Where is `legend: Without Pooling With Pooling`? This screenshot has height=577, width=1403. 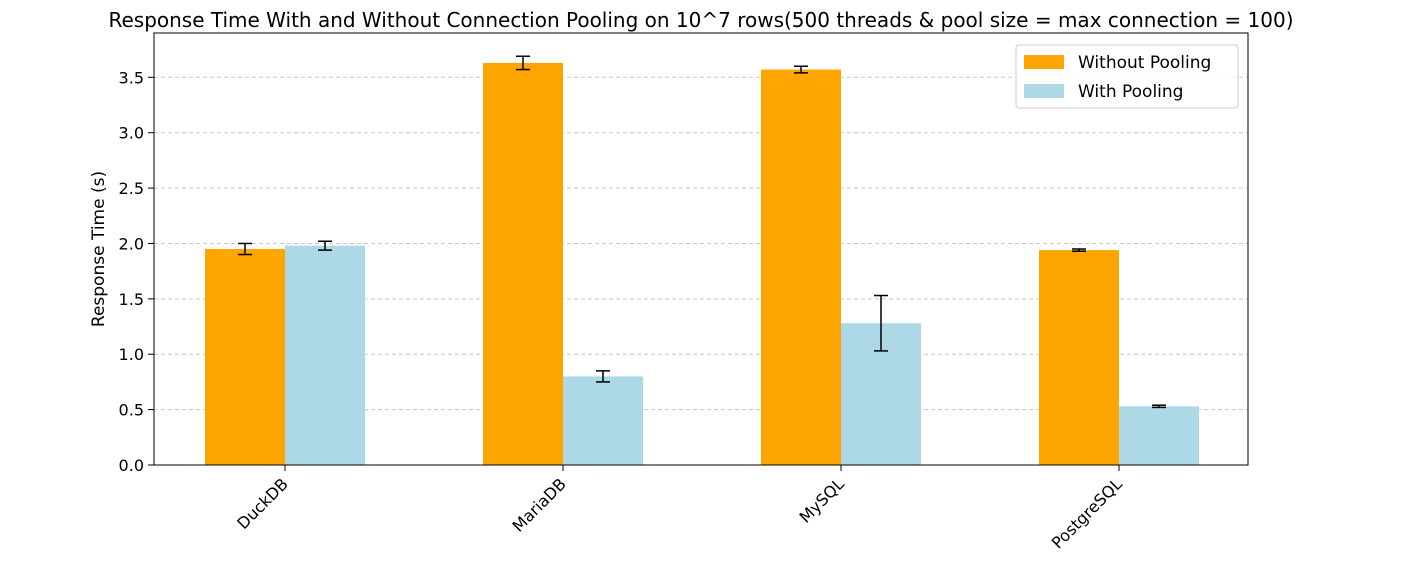
legend: Without Pooling With Pooling is located at coordinates (1127, 76).